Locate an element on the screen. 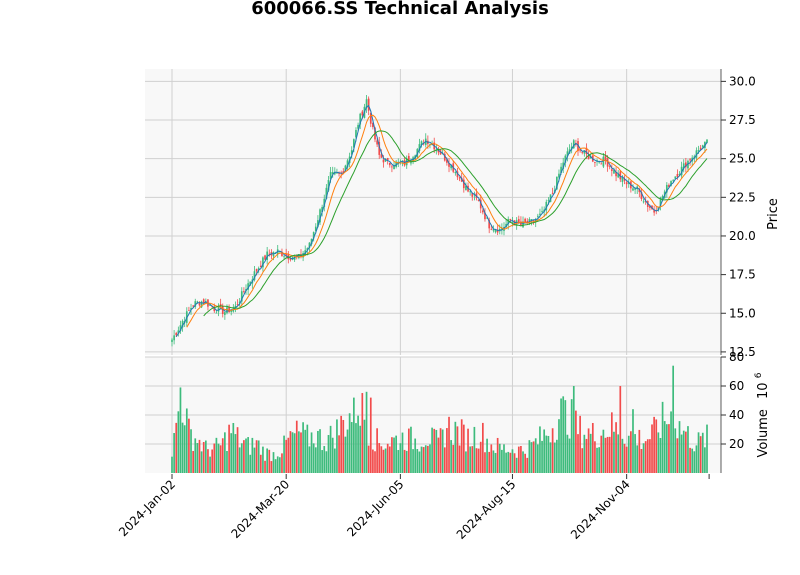 This screenshot has width=800, height=575. price-tick-label: 25.0 is located at coordinates (742, 159).